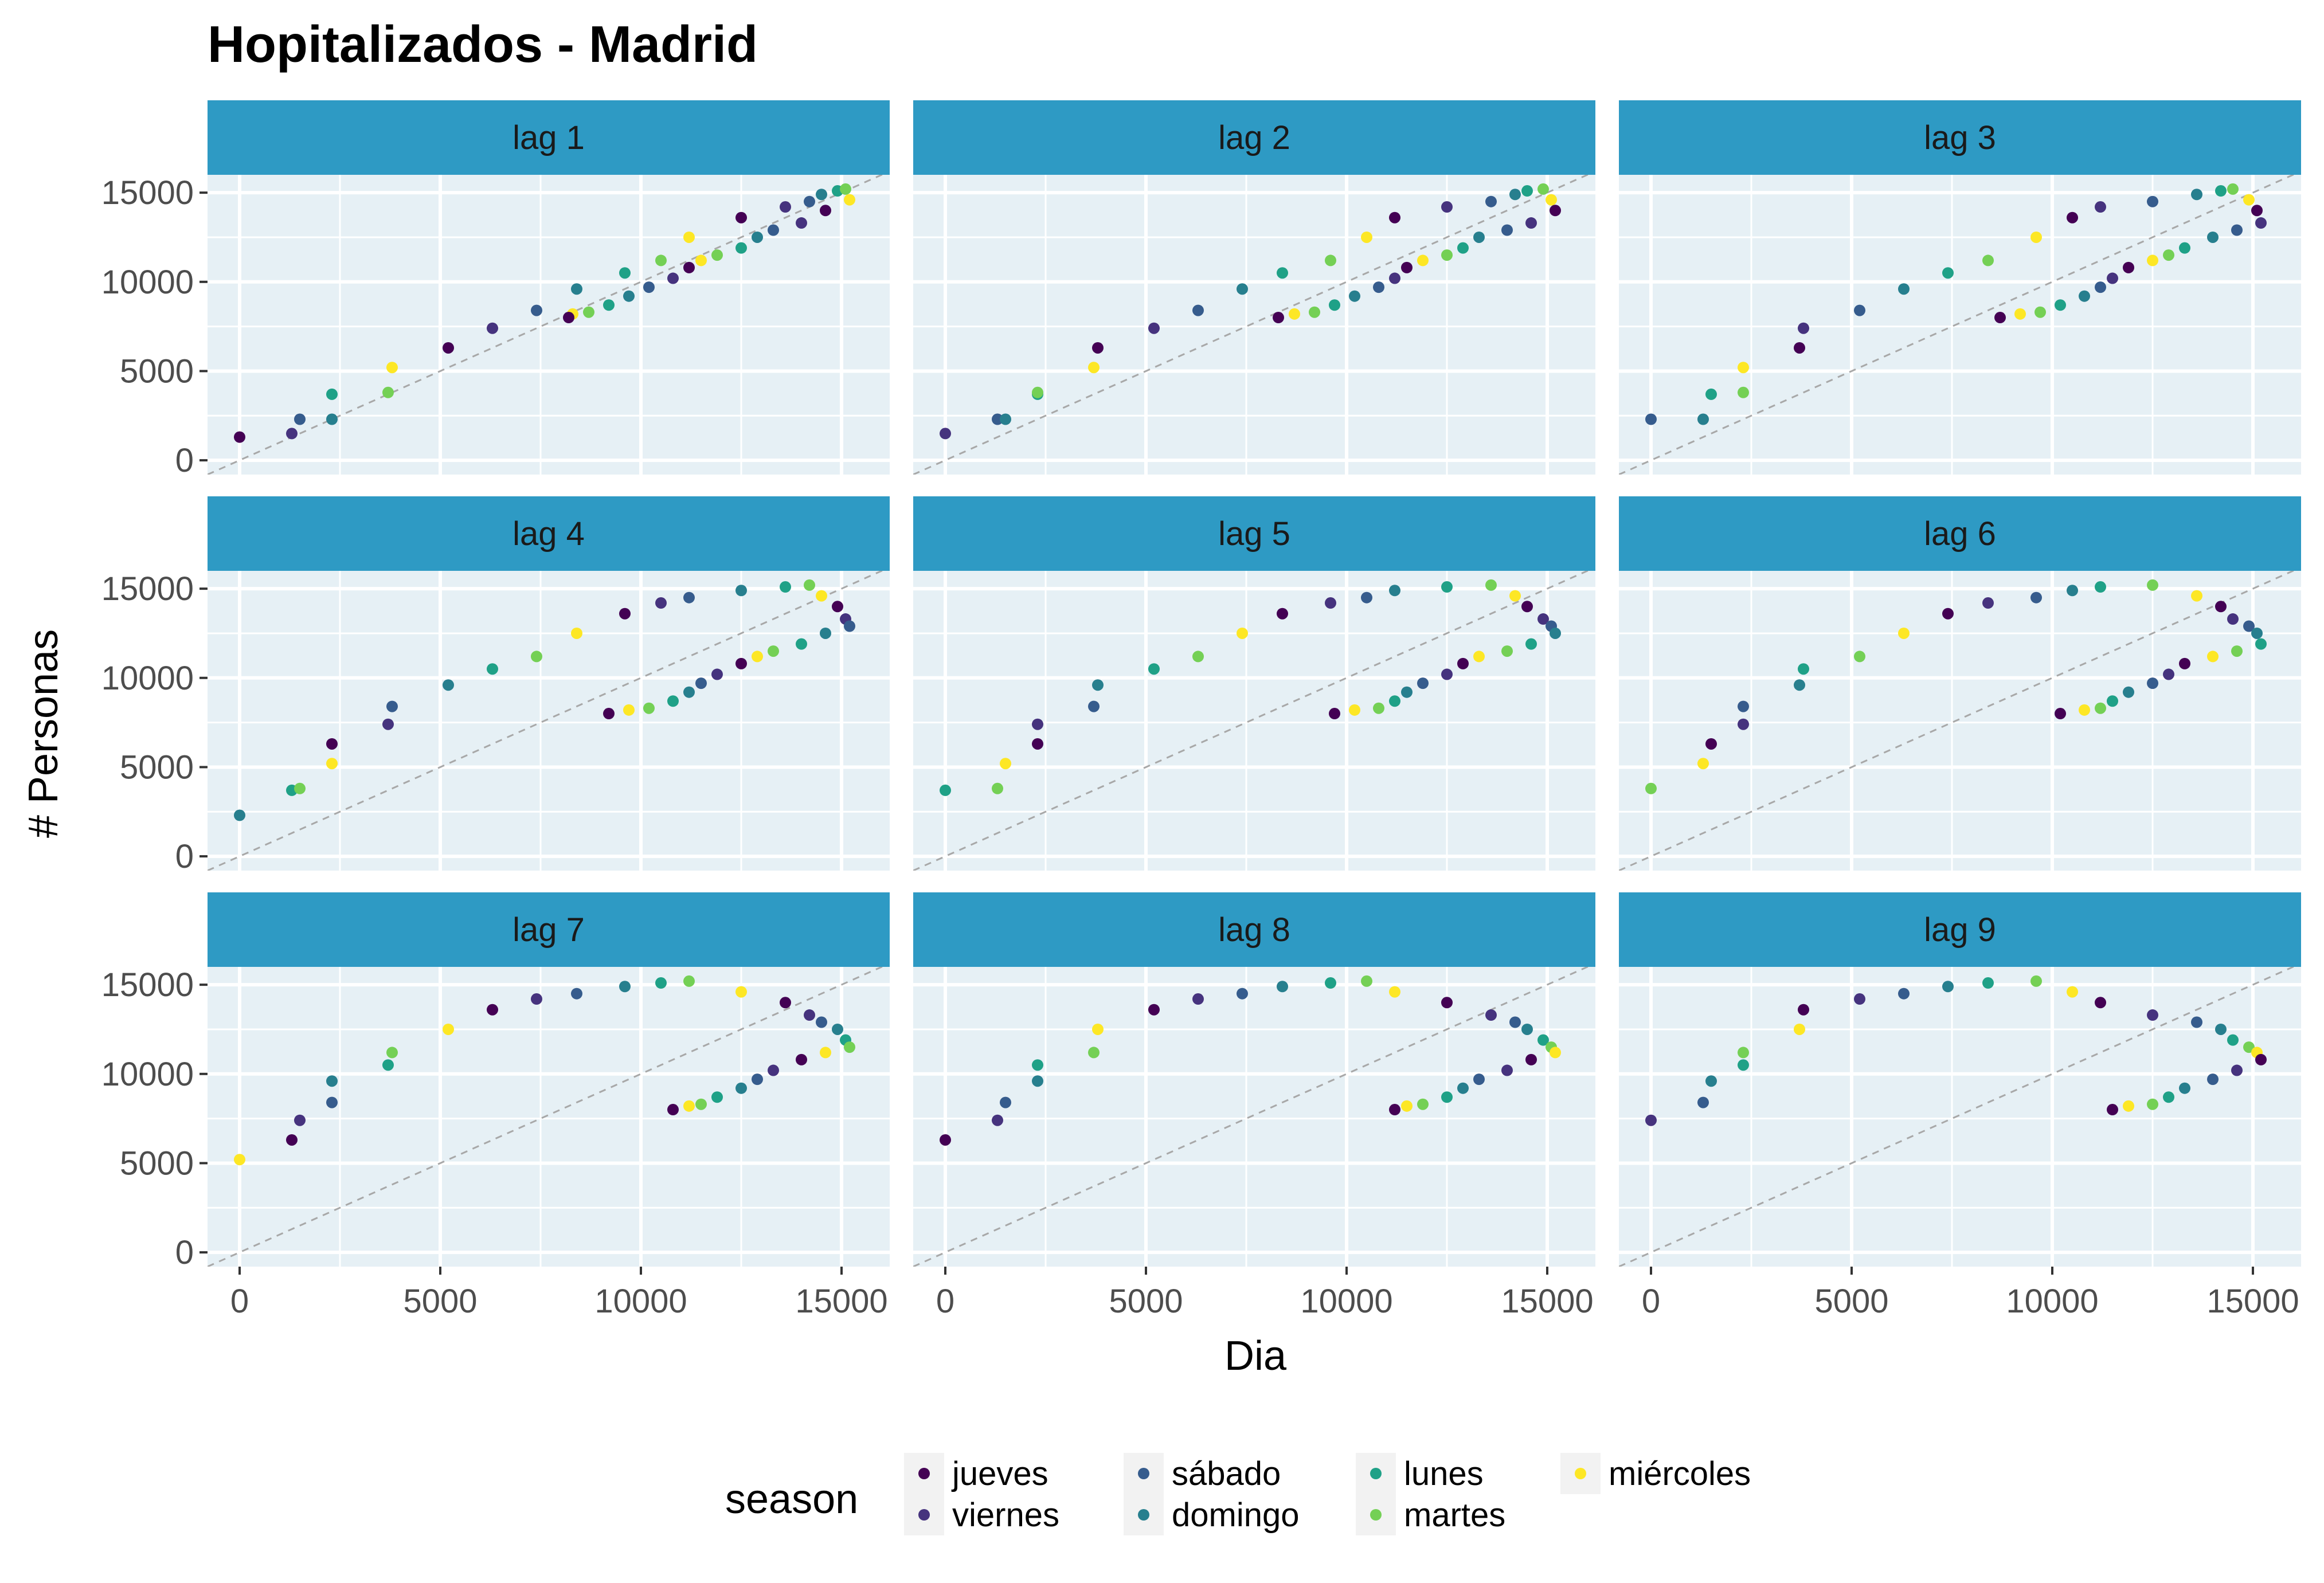  Describe the element at coordinates (43, 733) in the screenshot. I see `y-axis-title: # Personas` at that location.